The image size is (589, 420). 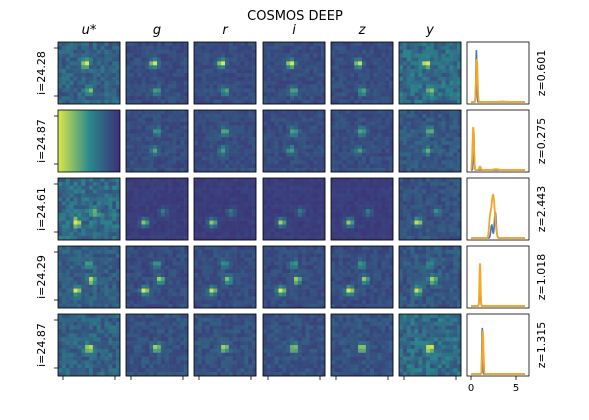 I want to click on z-label-2: z=2.443, so click(x=541, y=209).